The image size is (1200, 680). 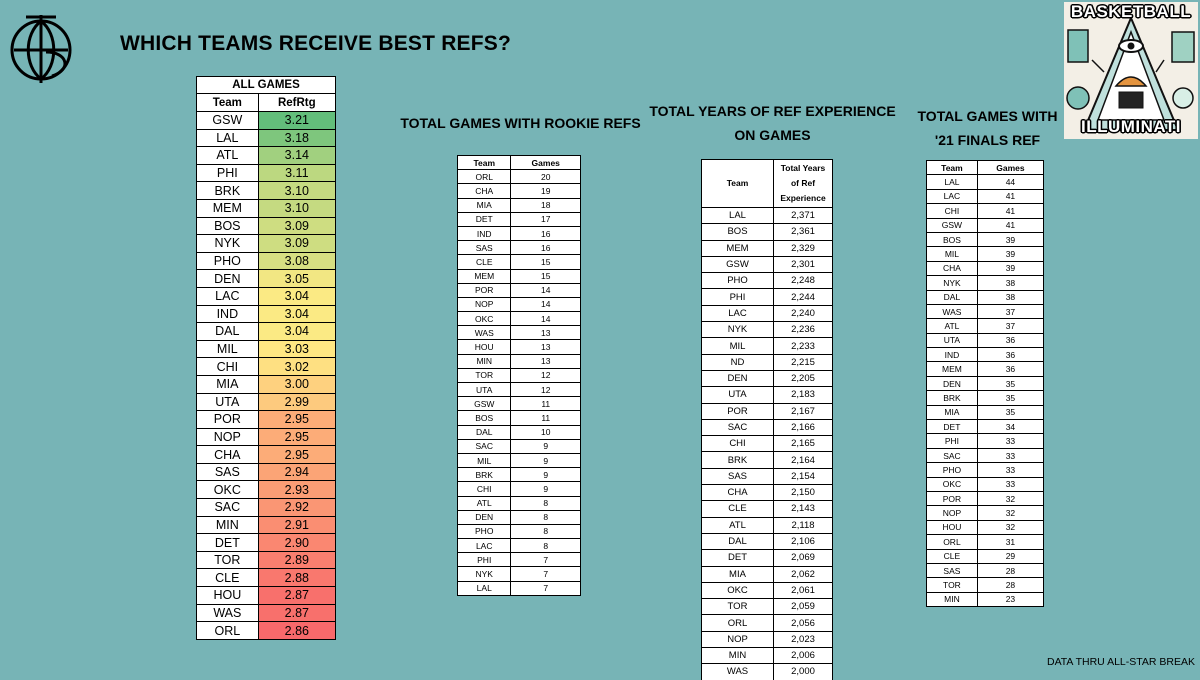 I want to click on team-cell: ORL, so click(x=484, y=177).